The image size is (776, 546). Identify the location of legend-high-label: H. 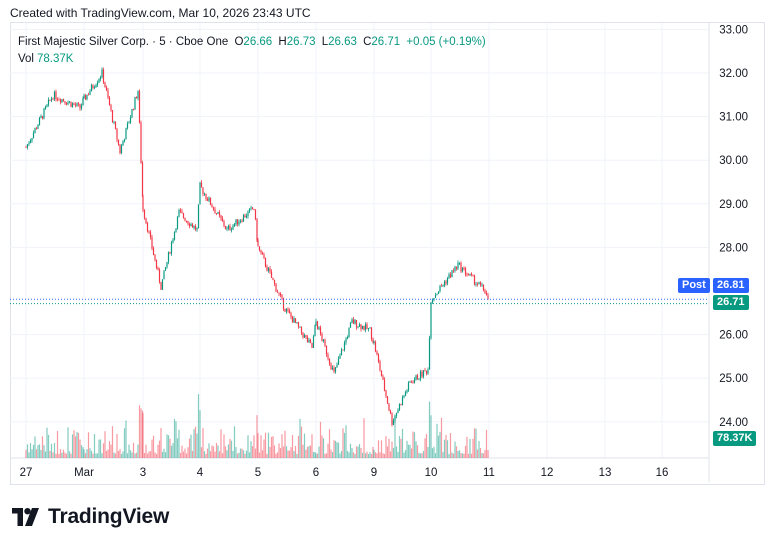
(282, 42).